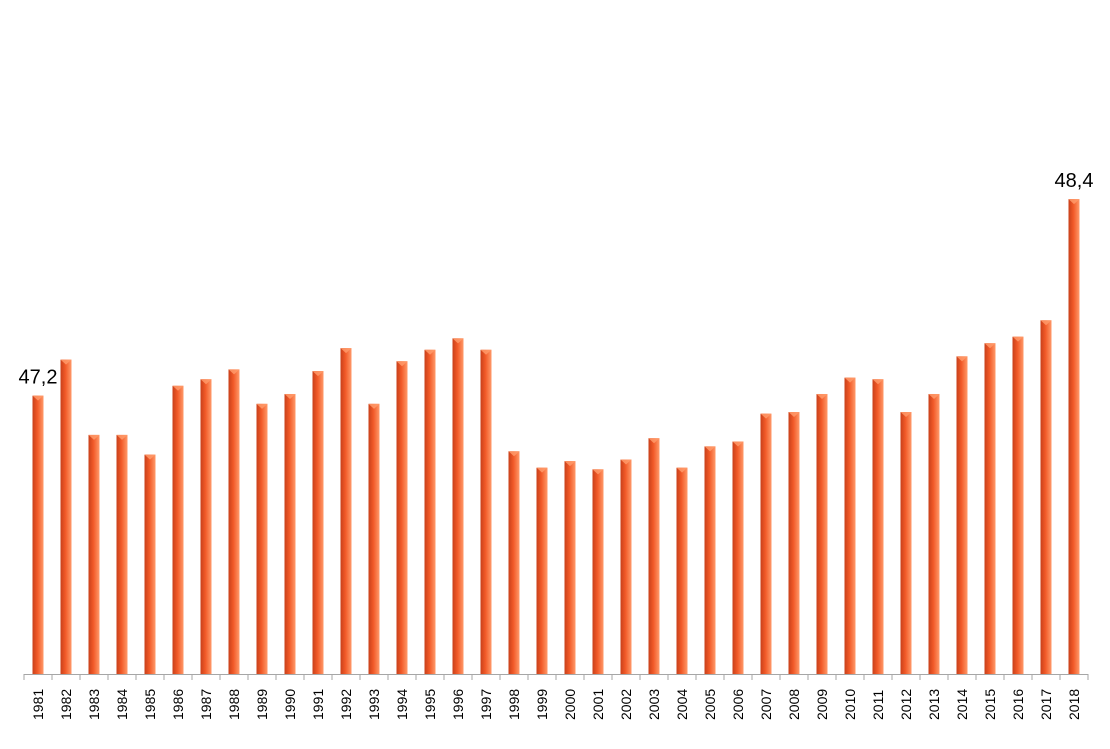  I want to click on bar-1998, so click(514, 562).